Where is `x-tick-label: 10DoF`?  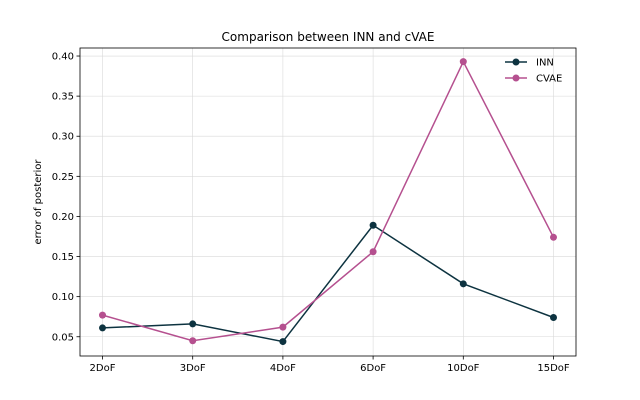 x-tick-label: 10DoF is located at coordinates (463, 368).